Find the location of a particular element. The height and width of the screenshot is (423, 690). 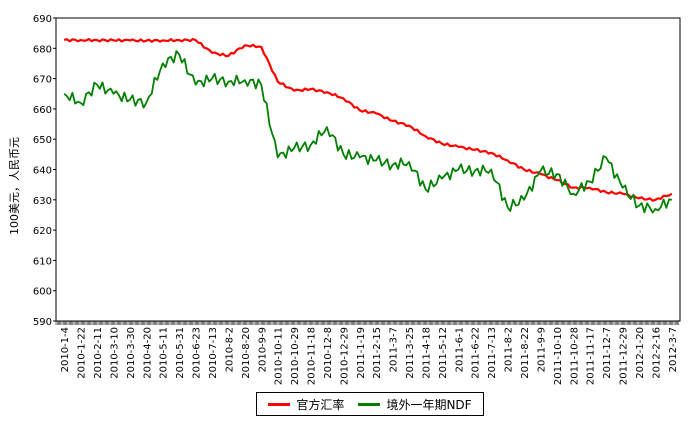

x-tick-label: 2010-10-11 is located at coordinates (279, 356).